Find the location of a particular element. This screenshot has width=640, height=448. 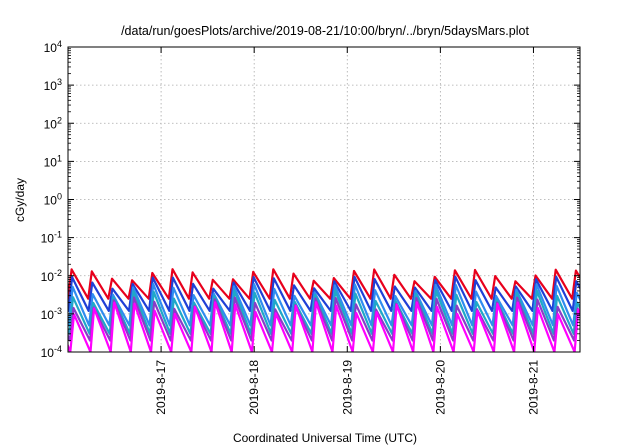

y-tick-label: 10⁴ is located at coordinates (53, 47).